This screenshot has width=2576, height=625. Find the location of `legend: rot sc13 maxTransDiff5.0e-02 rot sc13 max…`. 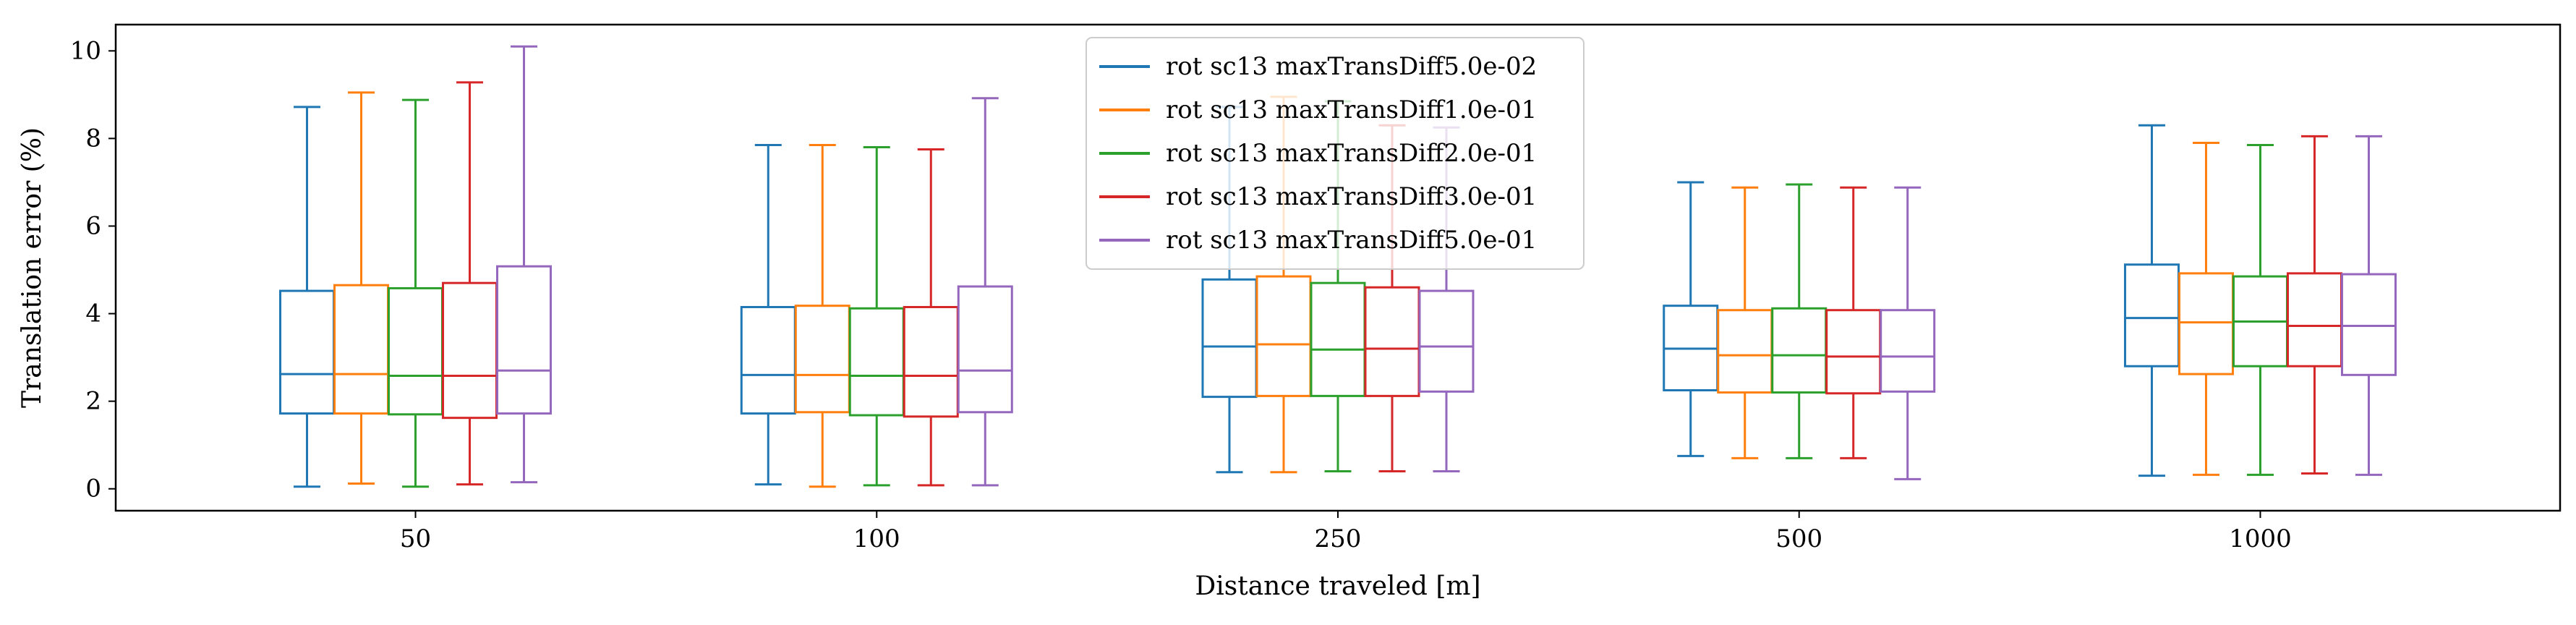

legend: rot sc13 maxTransDiff5.0e-02 rot sc13 max… is located at coordinates (1335, 154).